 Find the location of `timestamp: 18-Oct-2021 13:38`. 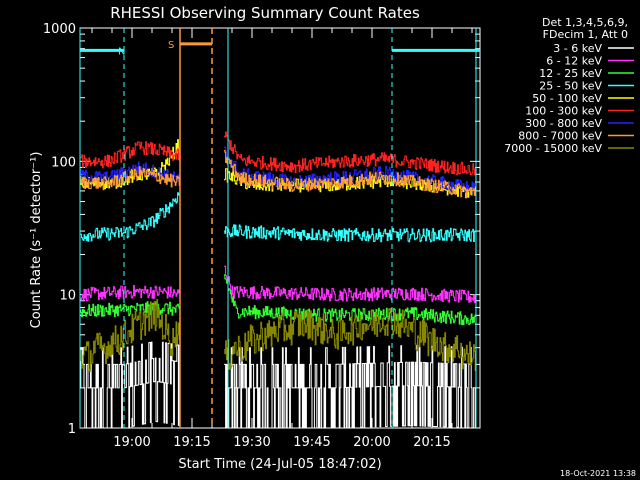

timestamp: 18-Oct-2021 13:38 is located at coordinates (598, 473).